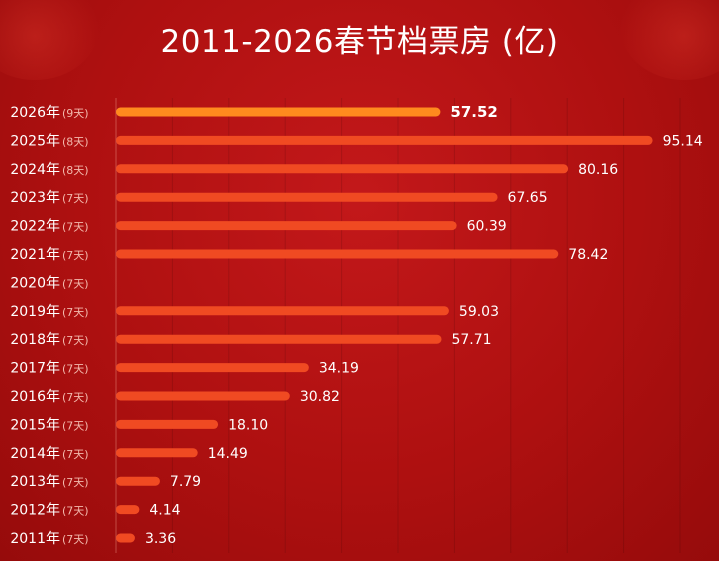  Describe the element at coordinates (479, 312) in the screenshot. I see `data-label: 59.03` at that location.